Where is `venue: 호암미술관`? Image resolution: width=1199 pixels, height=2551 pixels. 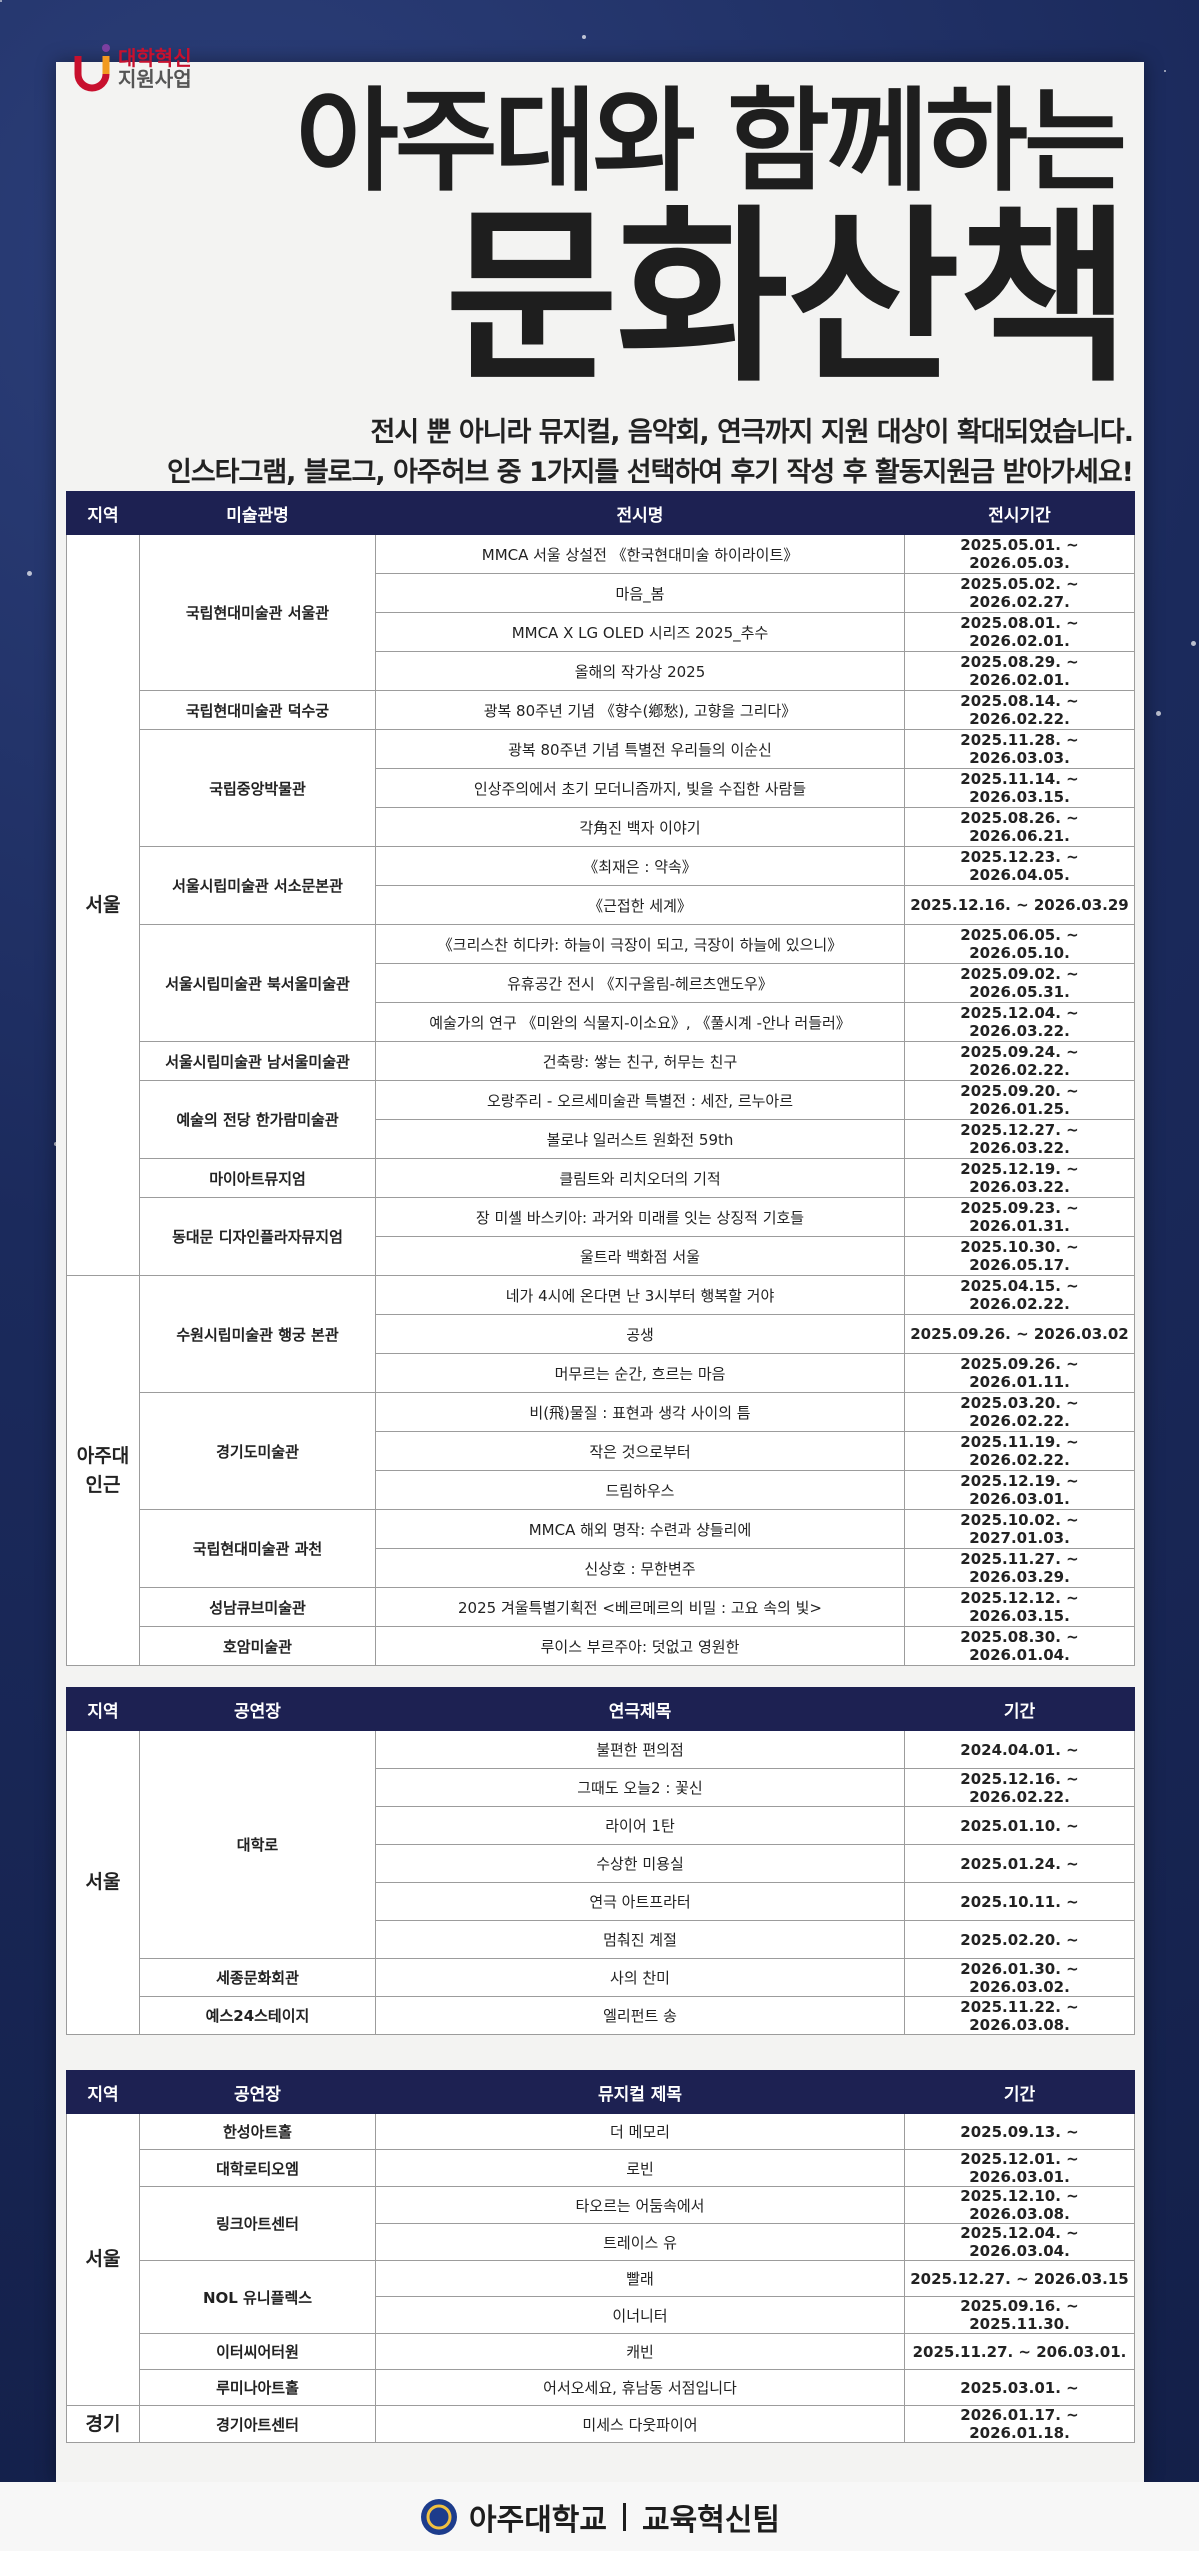
venue: 호암미술관 is located at coordinates (257, 1646).